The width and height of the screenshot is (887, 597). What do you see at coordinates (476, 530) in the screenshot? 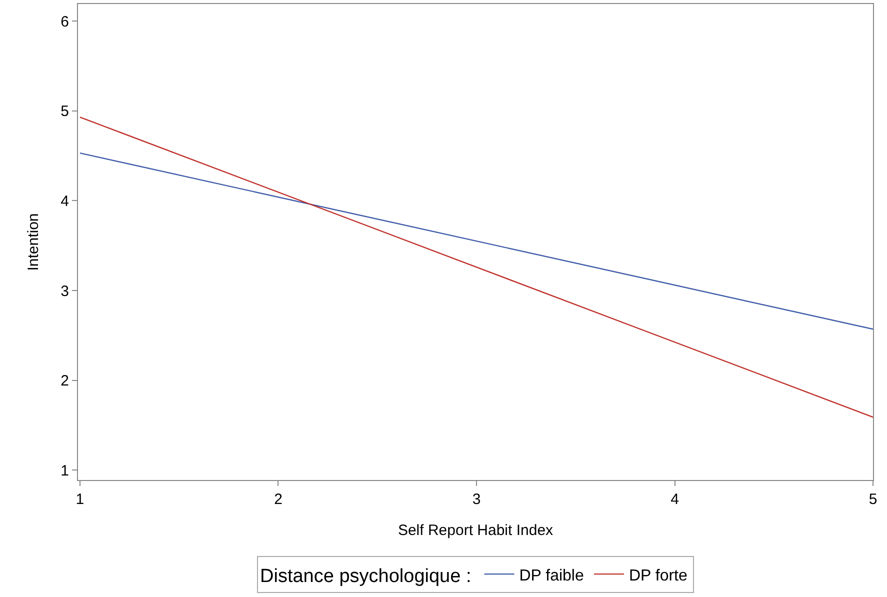
I see `x-axis-title: Self Report Habit Index` at bounding box center [476, 530].